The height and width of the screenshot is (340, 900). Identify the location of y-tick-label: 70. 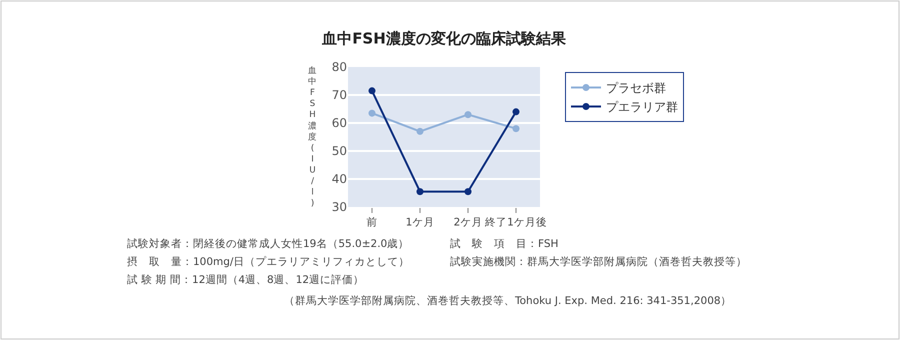
(339, 95).